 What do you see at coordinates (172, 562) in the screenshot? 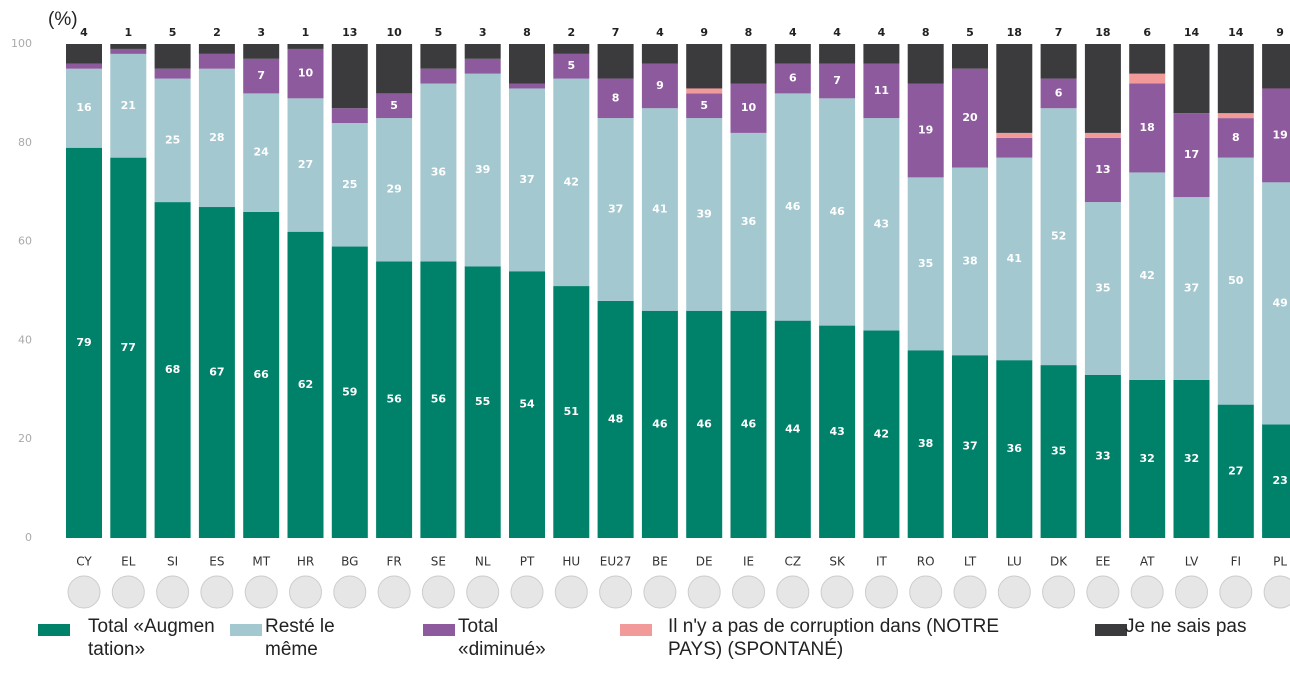
I see `x-tick-label: SI` at bounding box center [172, 562].